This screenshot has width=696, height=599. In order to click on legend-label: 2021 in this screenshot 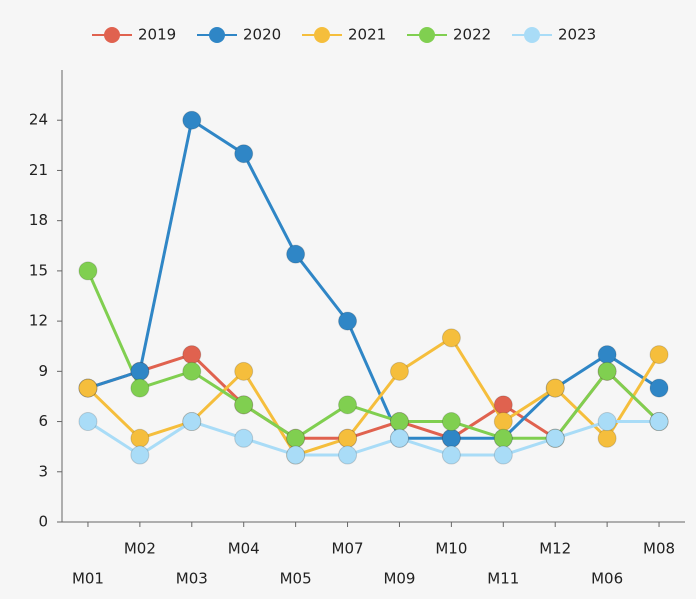, I will do `click(367, 35)`.